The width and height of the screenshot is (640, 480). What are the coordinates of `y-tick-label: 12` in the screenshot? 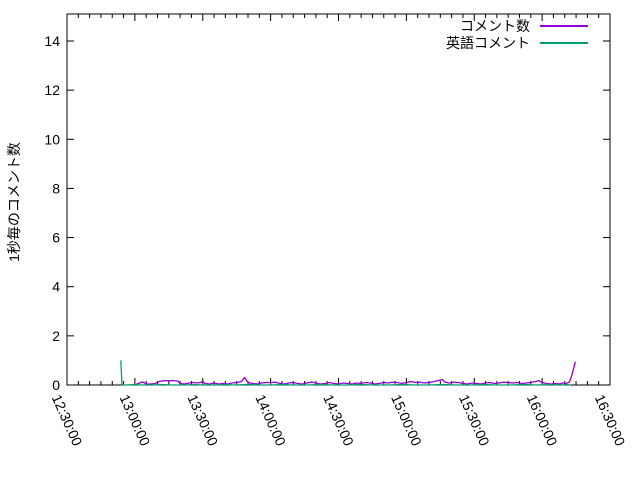 It's located at (52, 90).